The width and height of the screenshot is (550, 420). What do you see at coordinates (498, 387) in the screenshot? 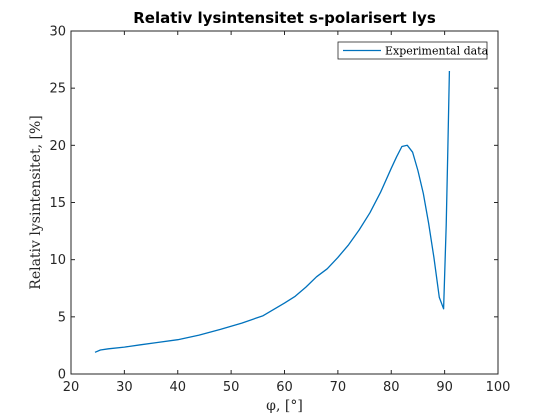
I see `x-tick-label: 100` at bounding box center [498, 387].